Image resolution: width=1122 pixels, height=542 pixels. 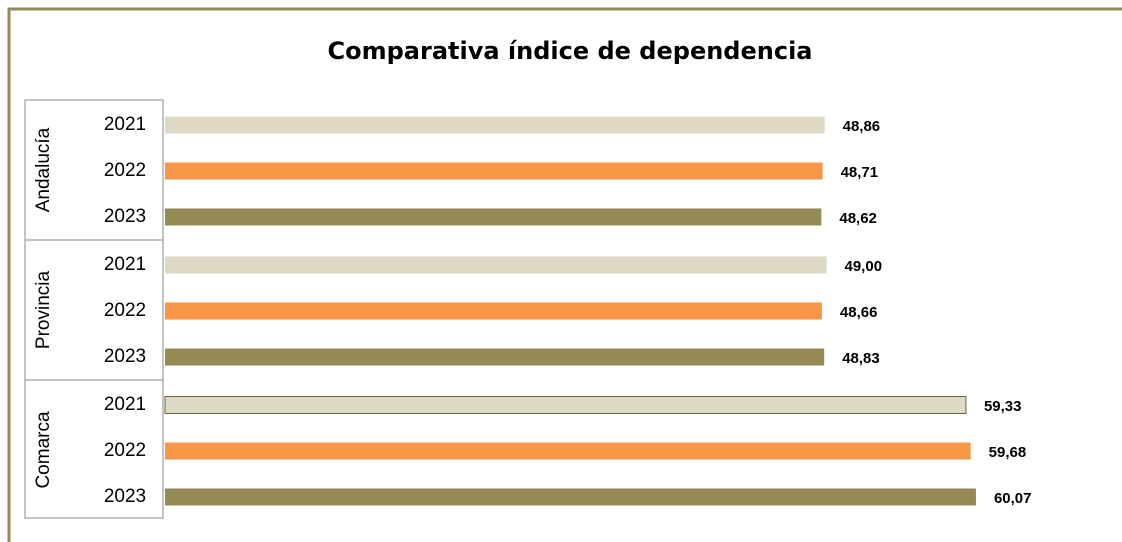 What do you see at coordinates (861, 358) in the screenshot?
I see `value-label: 48,83` at bounding box center [861, 358].